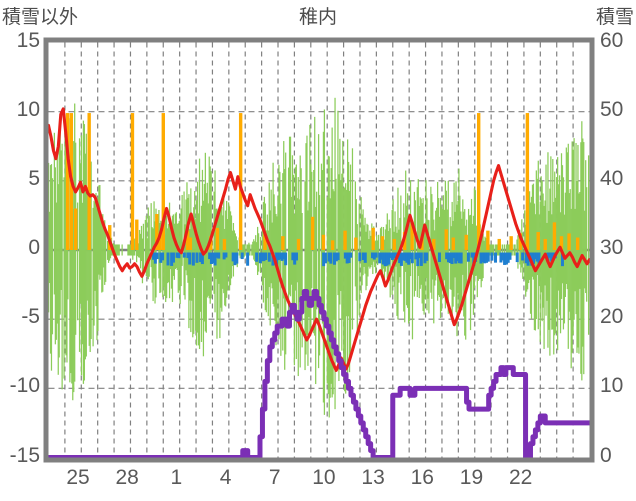 The height and width of the screenshot is (501, 636). I want to click on x-axis-tick-8: 19, so click(471, 477).